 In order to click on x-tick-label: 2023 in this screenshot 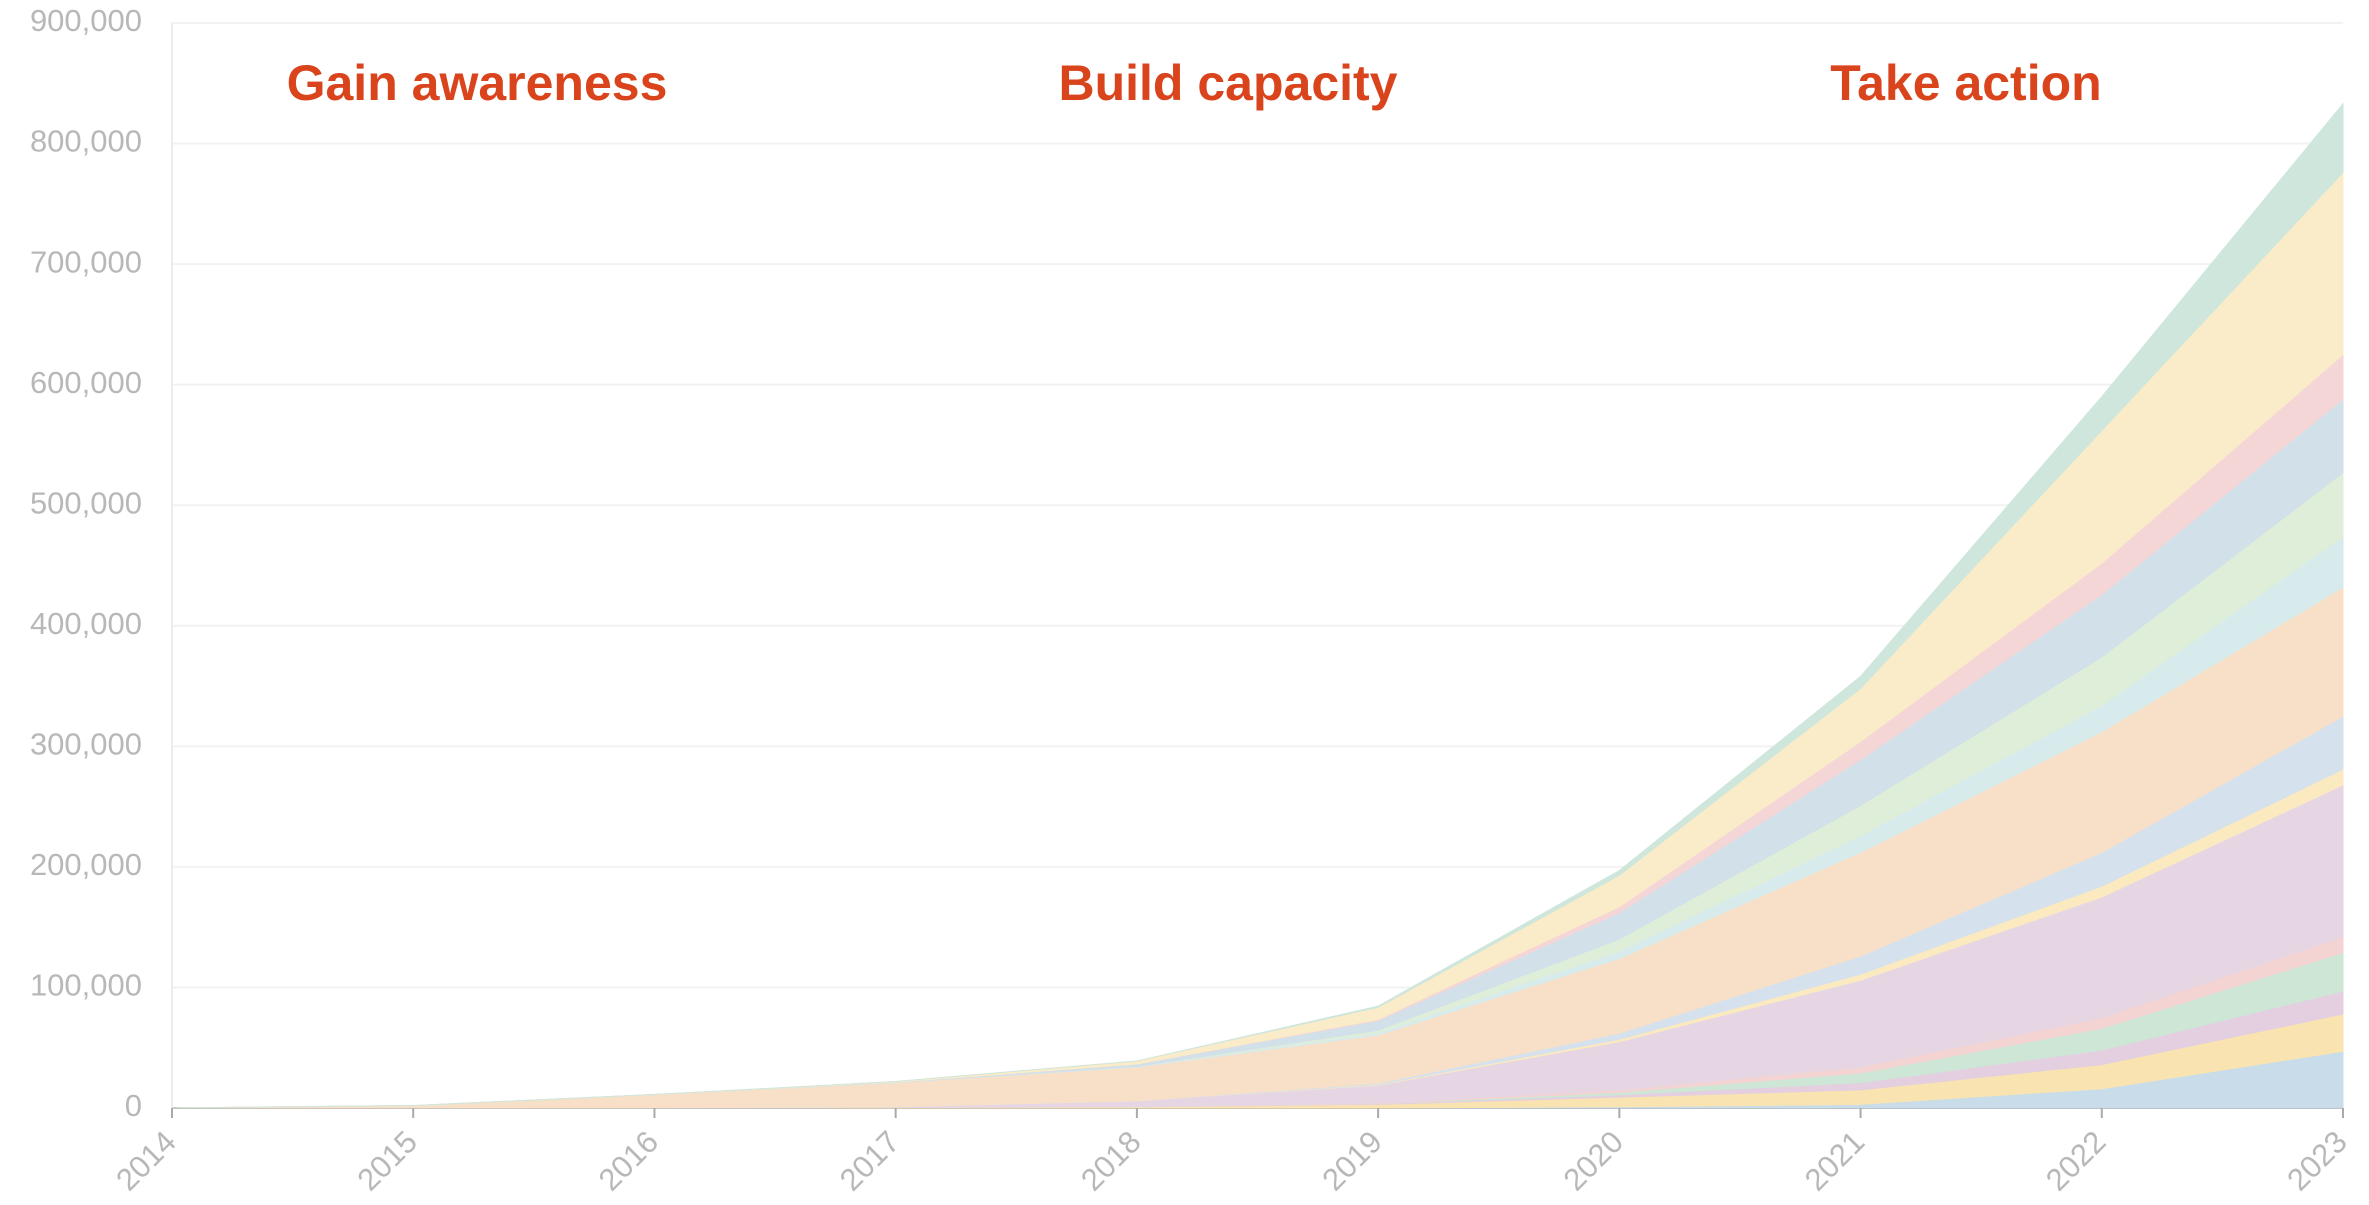, I will do `click(2317, 1161)`.